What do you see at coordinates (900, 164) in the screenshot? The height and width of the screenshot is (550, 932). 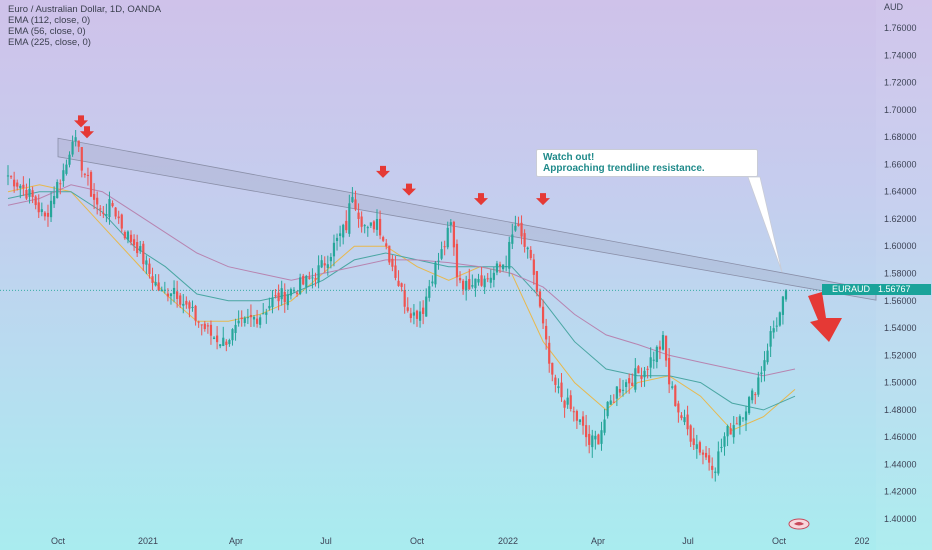 I see `y-tick-label: 1.66000` at bounding box center [900, 164].